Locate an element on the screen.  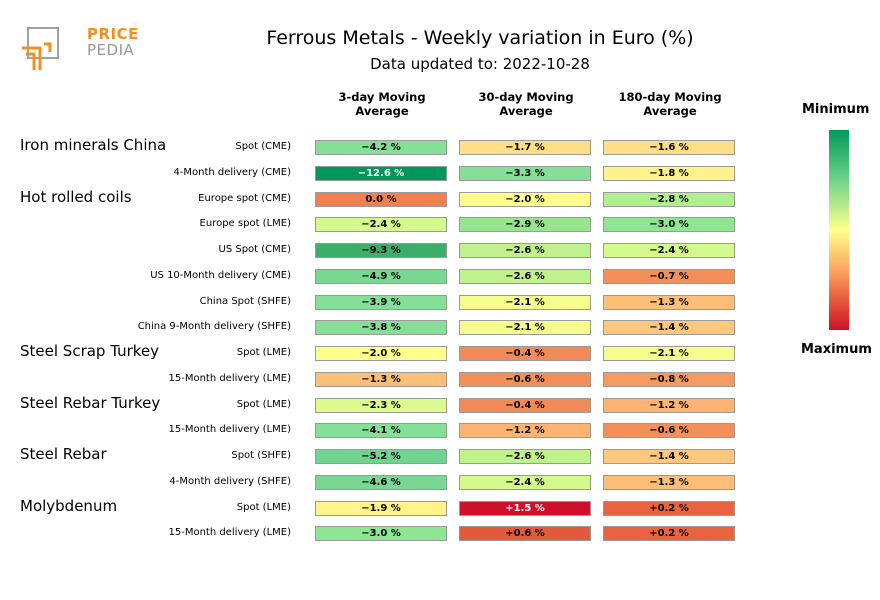
heatmap-cell: −4.6 % is located at coordinates (381, 482).